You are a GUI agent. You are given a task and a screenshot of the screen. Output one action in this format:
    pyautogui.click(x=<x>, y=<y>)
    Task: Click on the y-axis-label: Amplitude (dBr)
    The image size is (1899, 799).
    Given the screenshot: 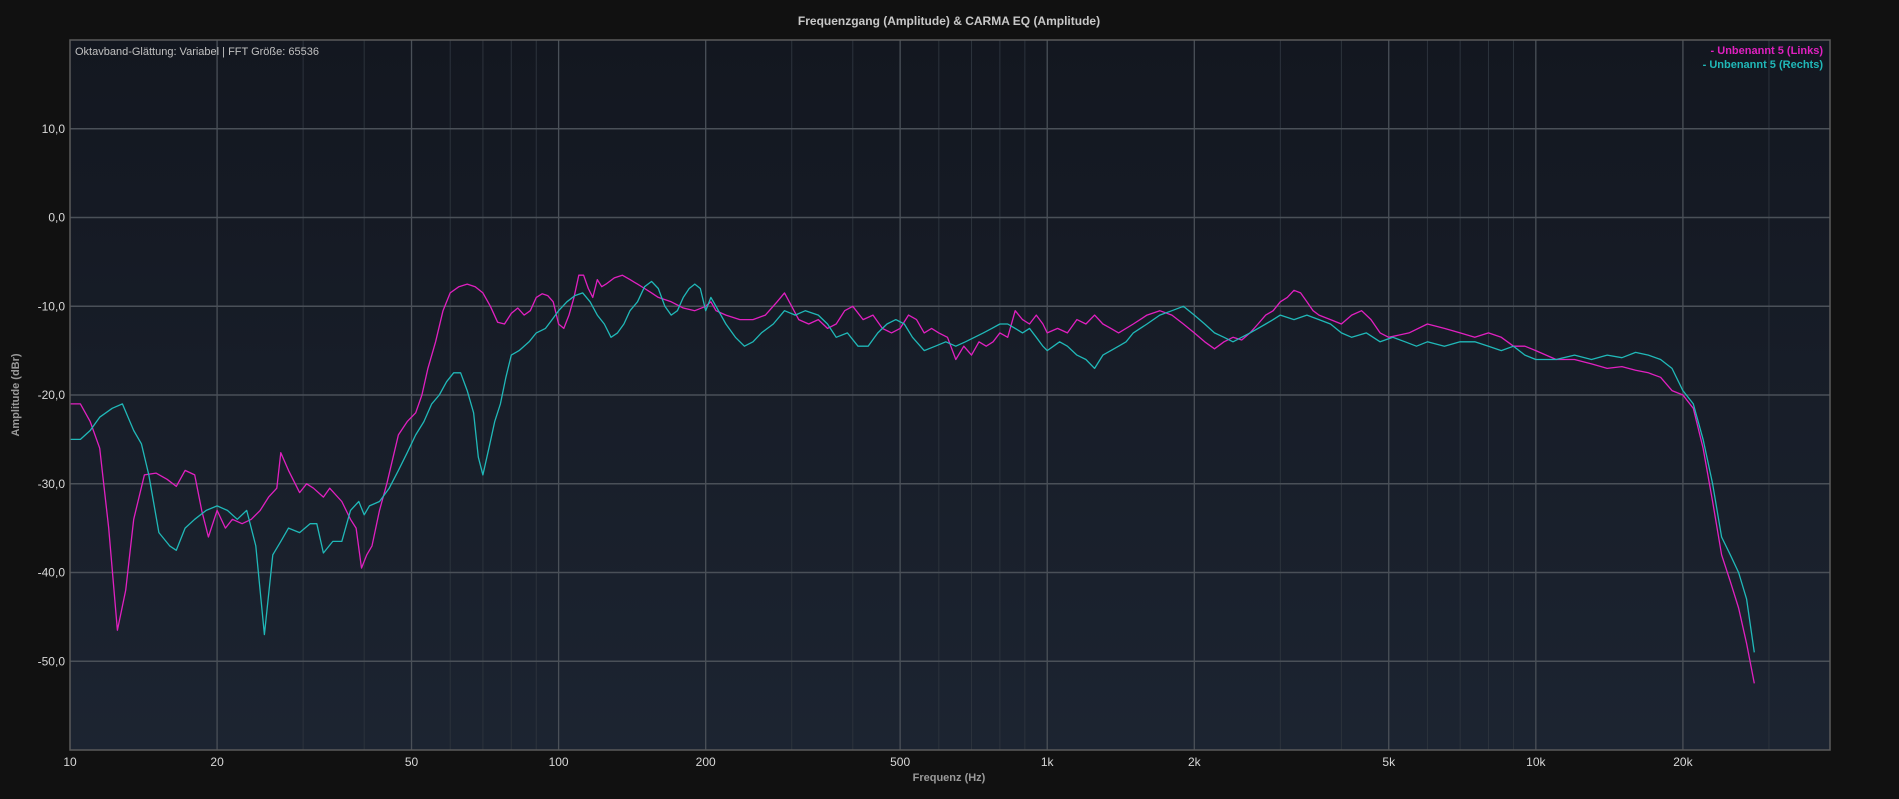 What is the action you would take?
    pyautogui.click(x=16, y=394)
    